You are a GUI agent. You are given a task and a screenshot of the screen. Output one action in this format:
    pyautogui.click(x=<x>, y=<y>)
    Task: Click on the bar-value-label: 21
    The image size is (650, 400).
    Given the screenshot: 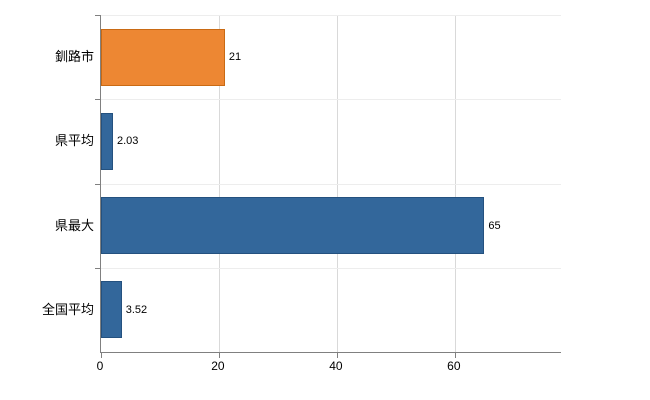 What is the action you would take?
    pyautogui.click(x=235, y=57)
    